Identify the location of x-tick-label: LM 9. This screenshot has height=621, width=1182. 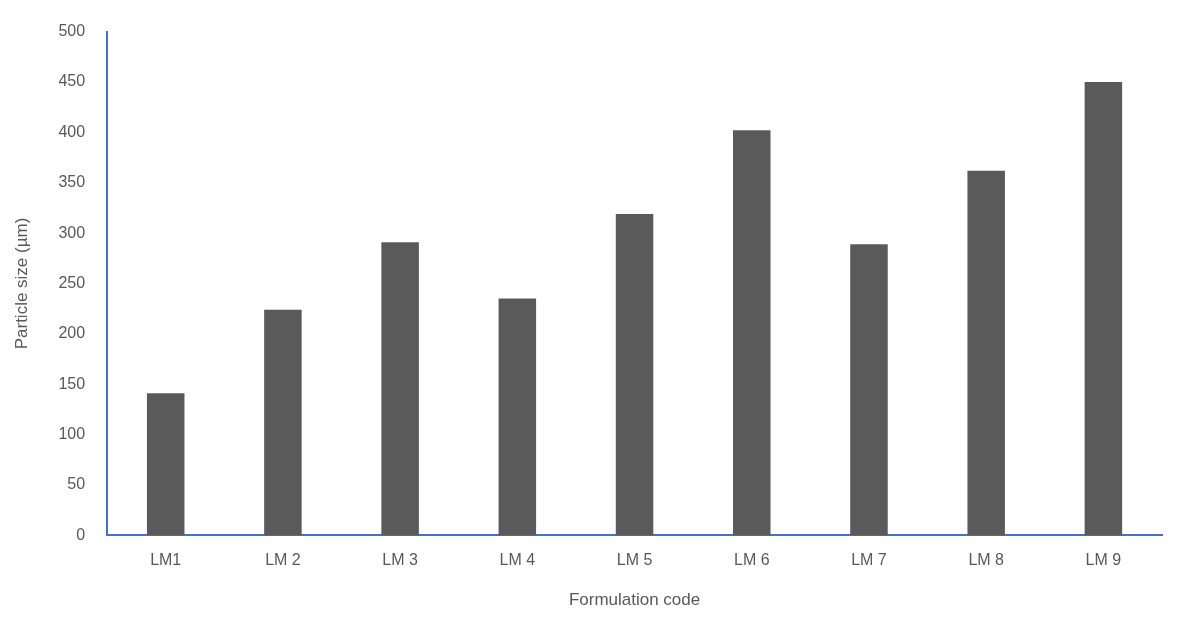
(1103, 560).